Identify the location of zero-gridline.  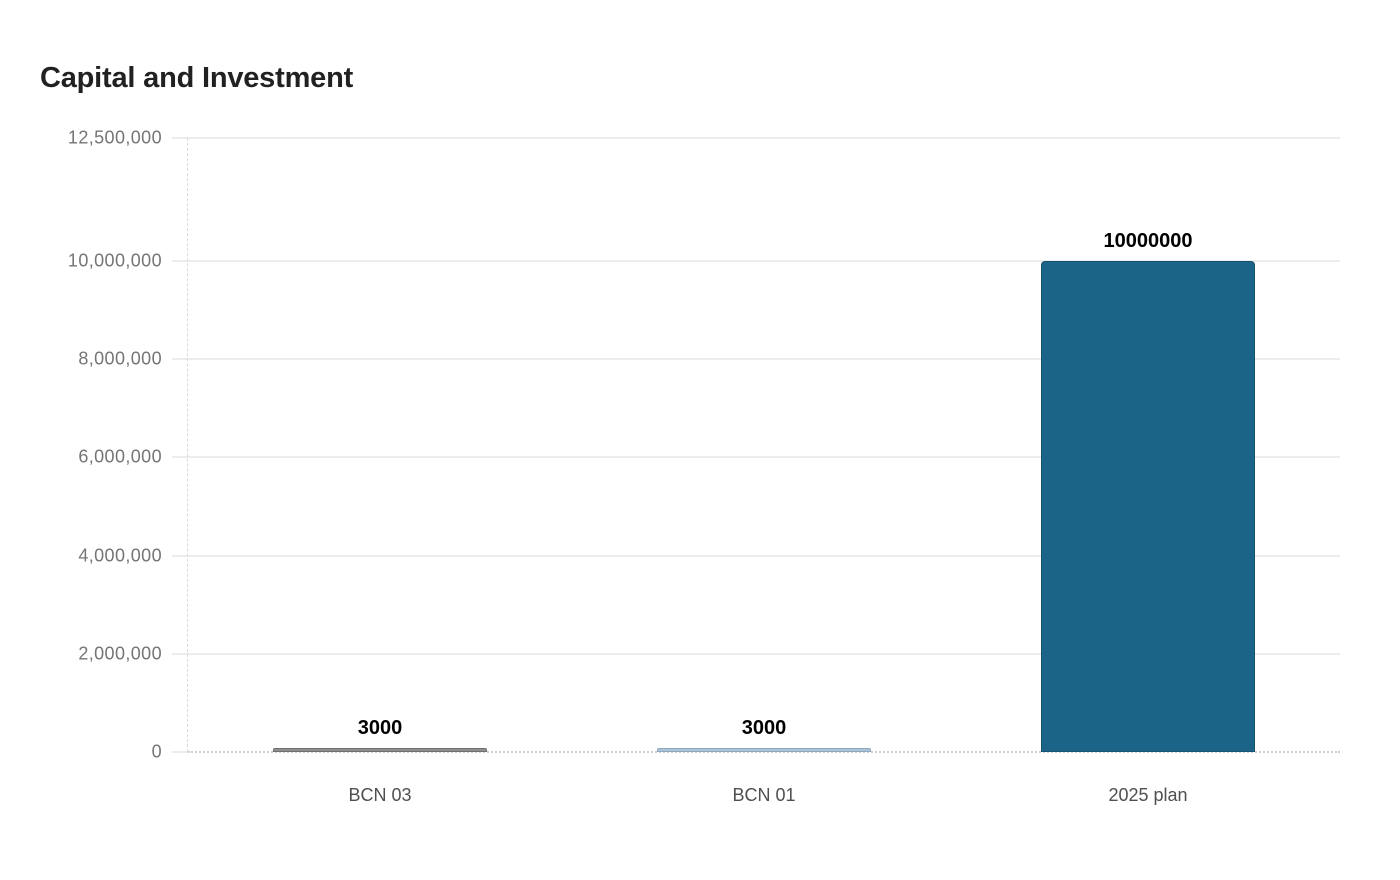
(764, 752).